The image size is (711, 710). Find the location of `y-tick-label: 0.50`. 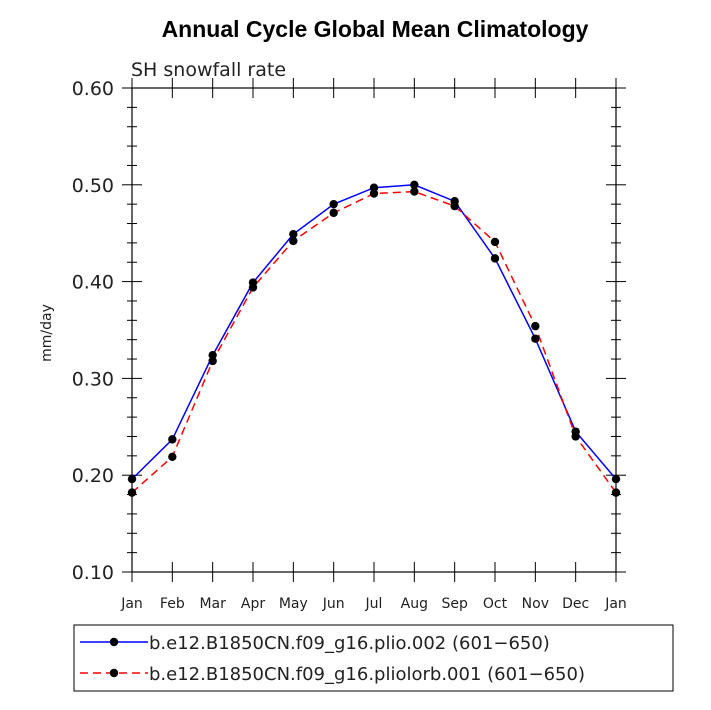

y-tick-label: 0.50 is located at coordinates (93, 186).